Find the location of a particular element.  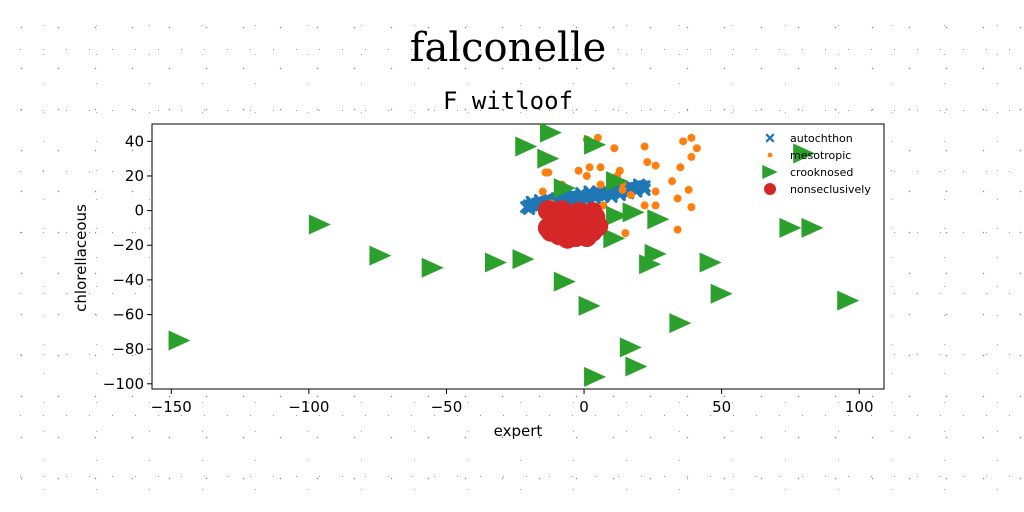

legend-label-crooknosed: crooknosed is located at coordinates (821, 172).